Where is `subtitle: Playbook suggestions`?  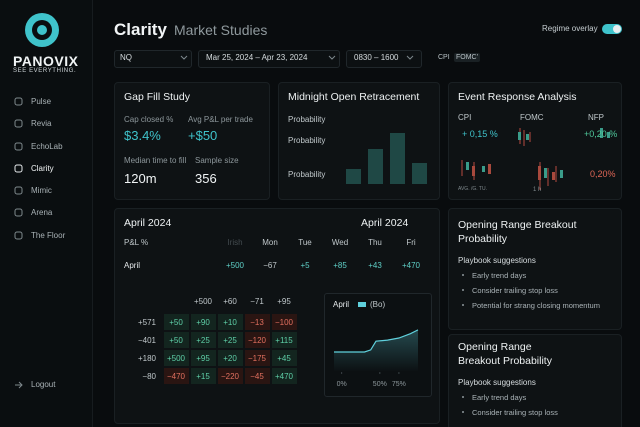
subtitle: Playbook suggestions is located at coordinates (497, 260).